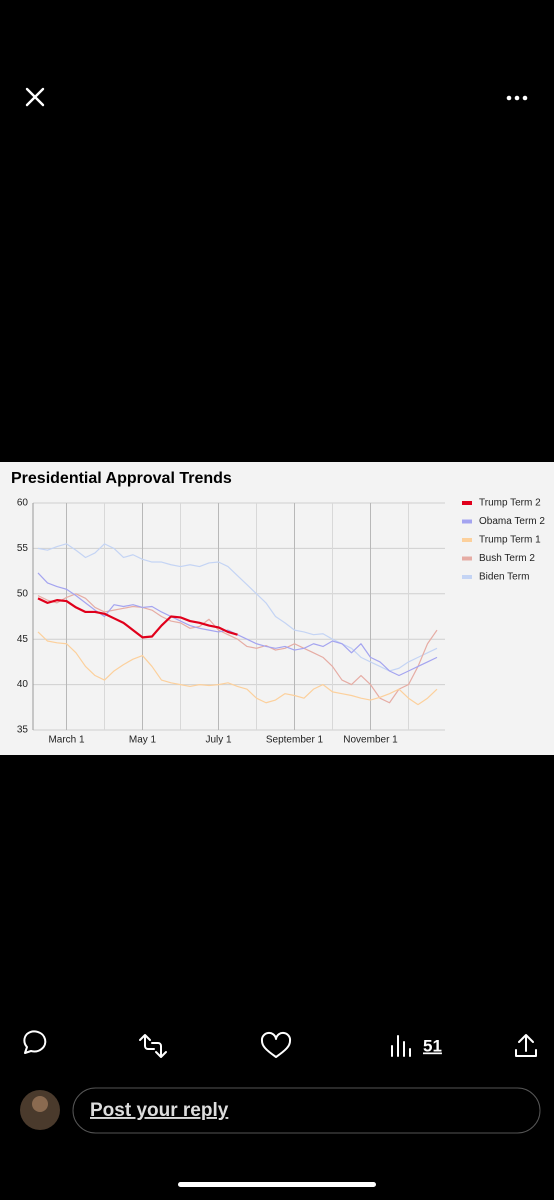 This screenshot has width=554, height=1200. Describe the element at coordinates (432, 1045) in the screenshot. I see `views-count: 51` at that location.